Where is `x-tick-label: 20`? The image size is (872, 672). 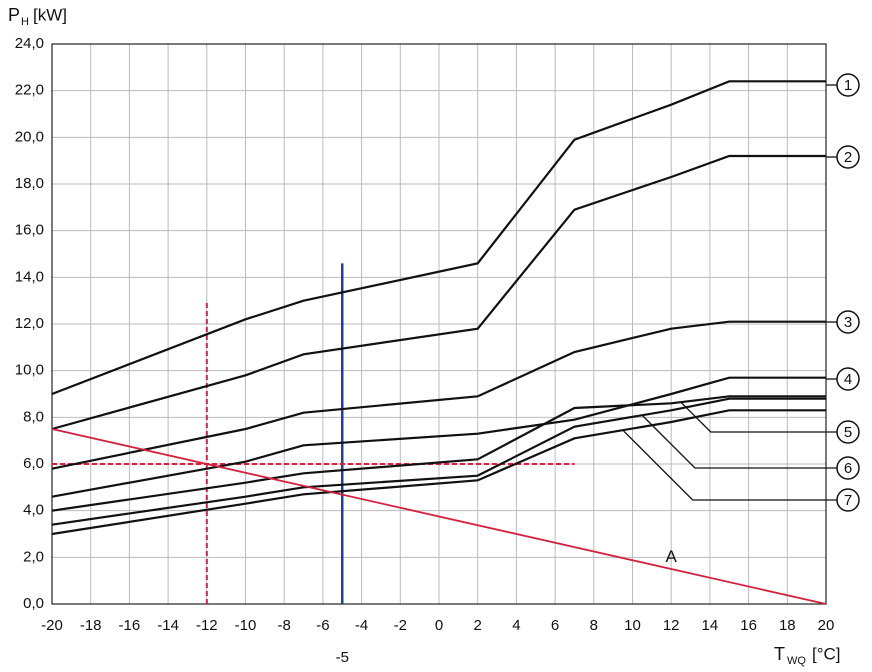
x-tick-label: 20 is located at coordinates (826, 625).